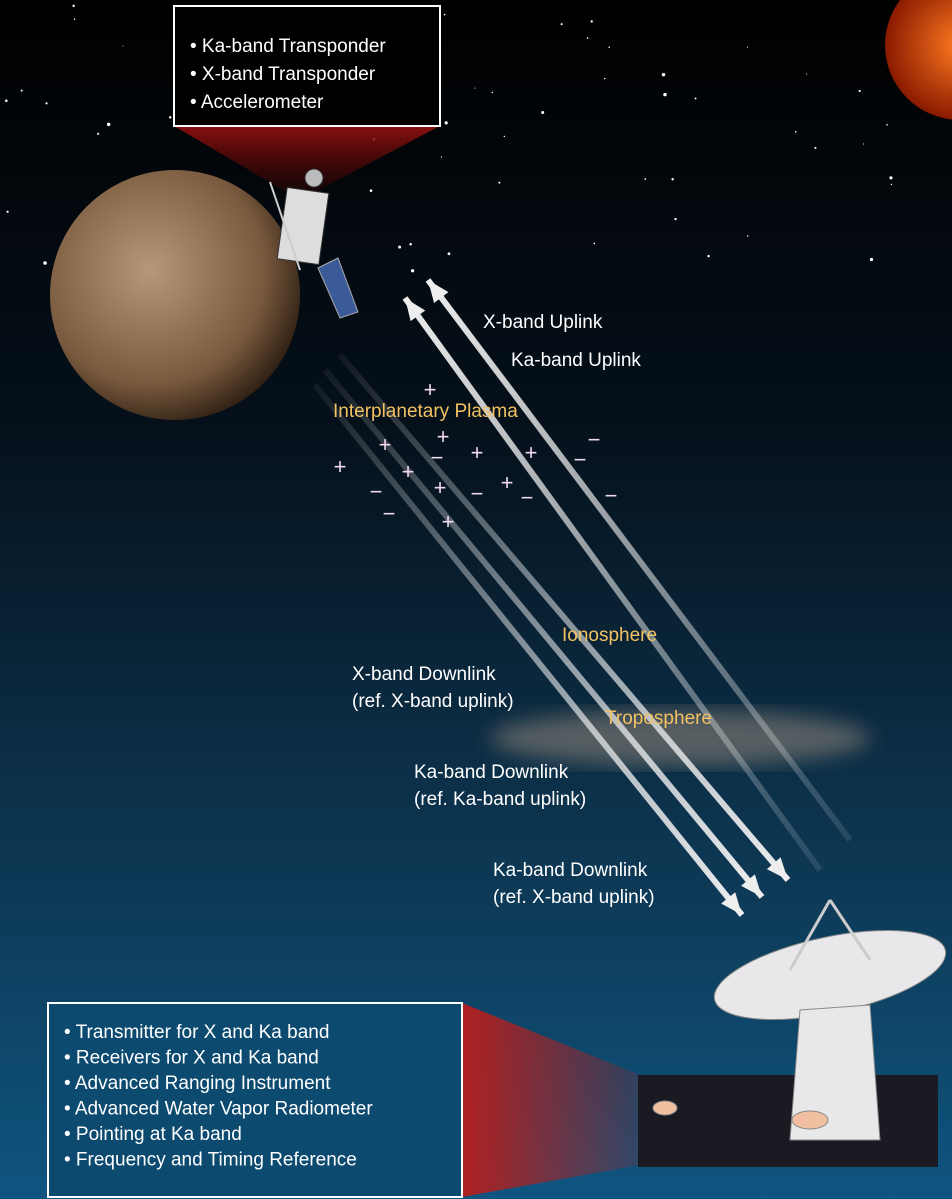 The image size is (952, 1199). I want to click on ground-box, so click(255, 1100).